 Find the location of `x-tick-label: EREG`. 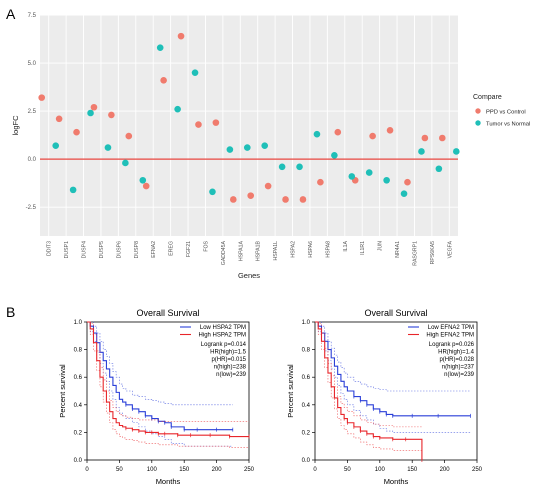

x-tick-label: EREG is located at coordinates (172, 248).